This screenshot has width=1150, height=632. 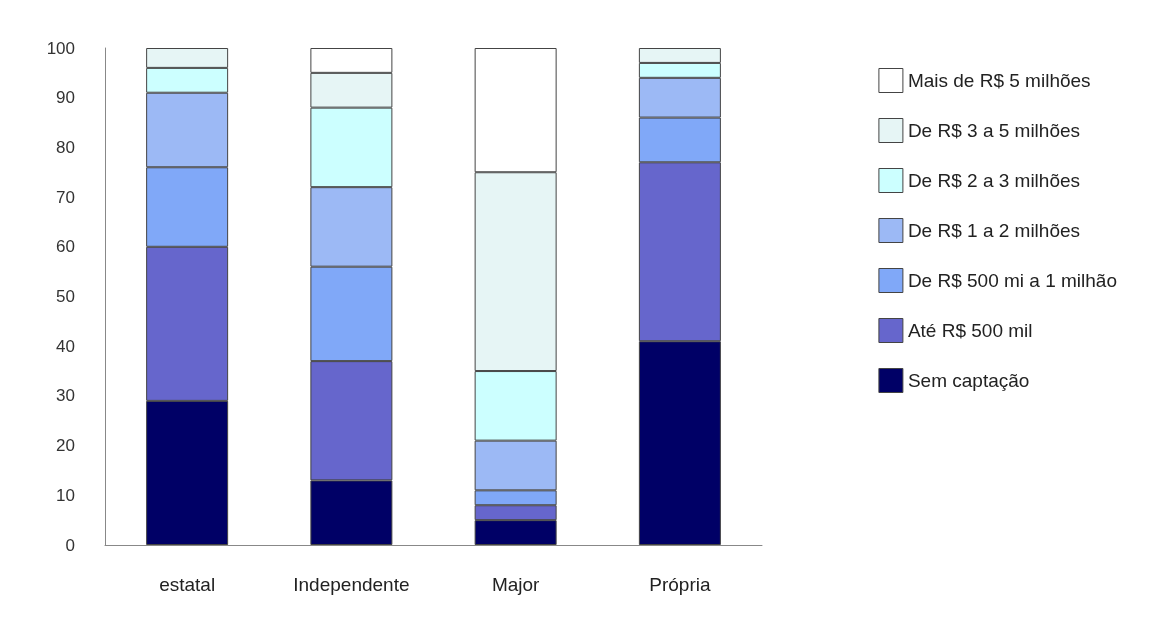 I want to click on x-tick-label: estatal, so click(x=187, y=584).